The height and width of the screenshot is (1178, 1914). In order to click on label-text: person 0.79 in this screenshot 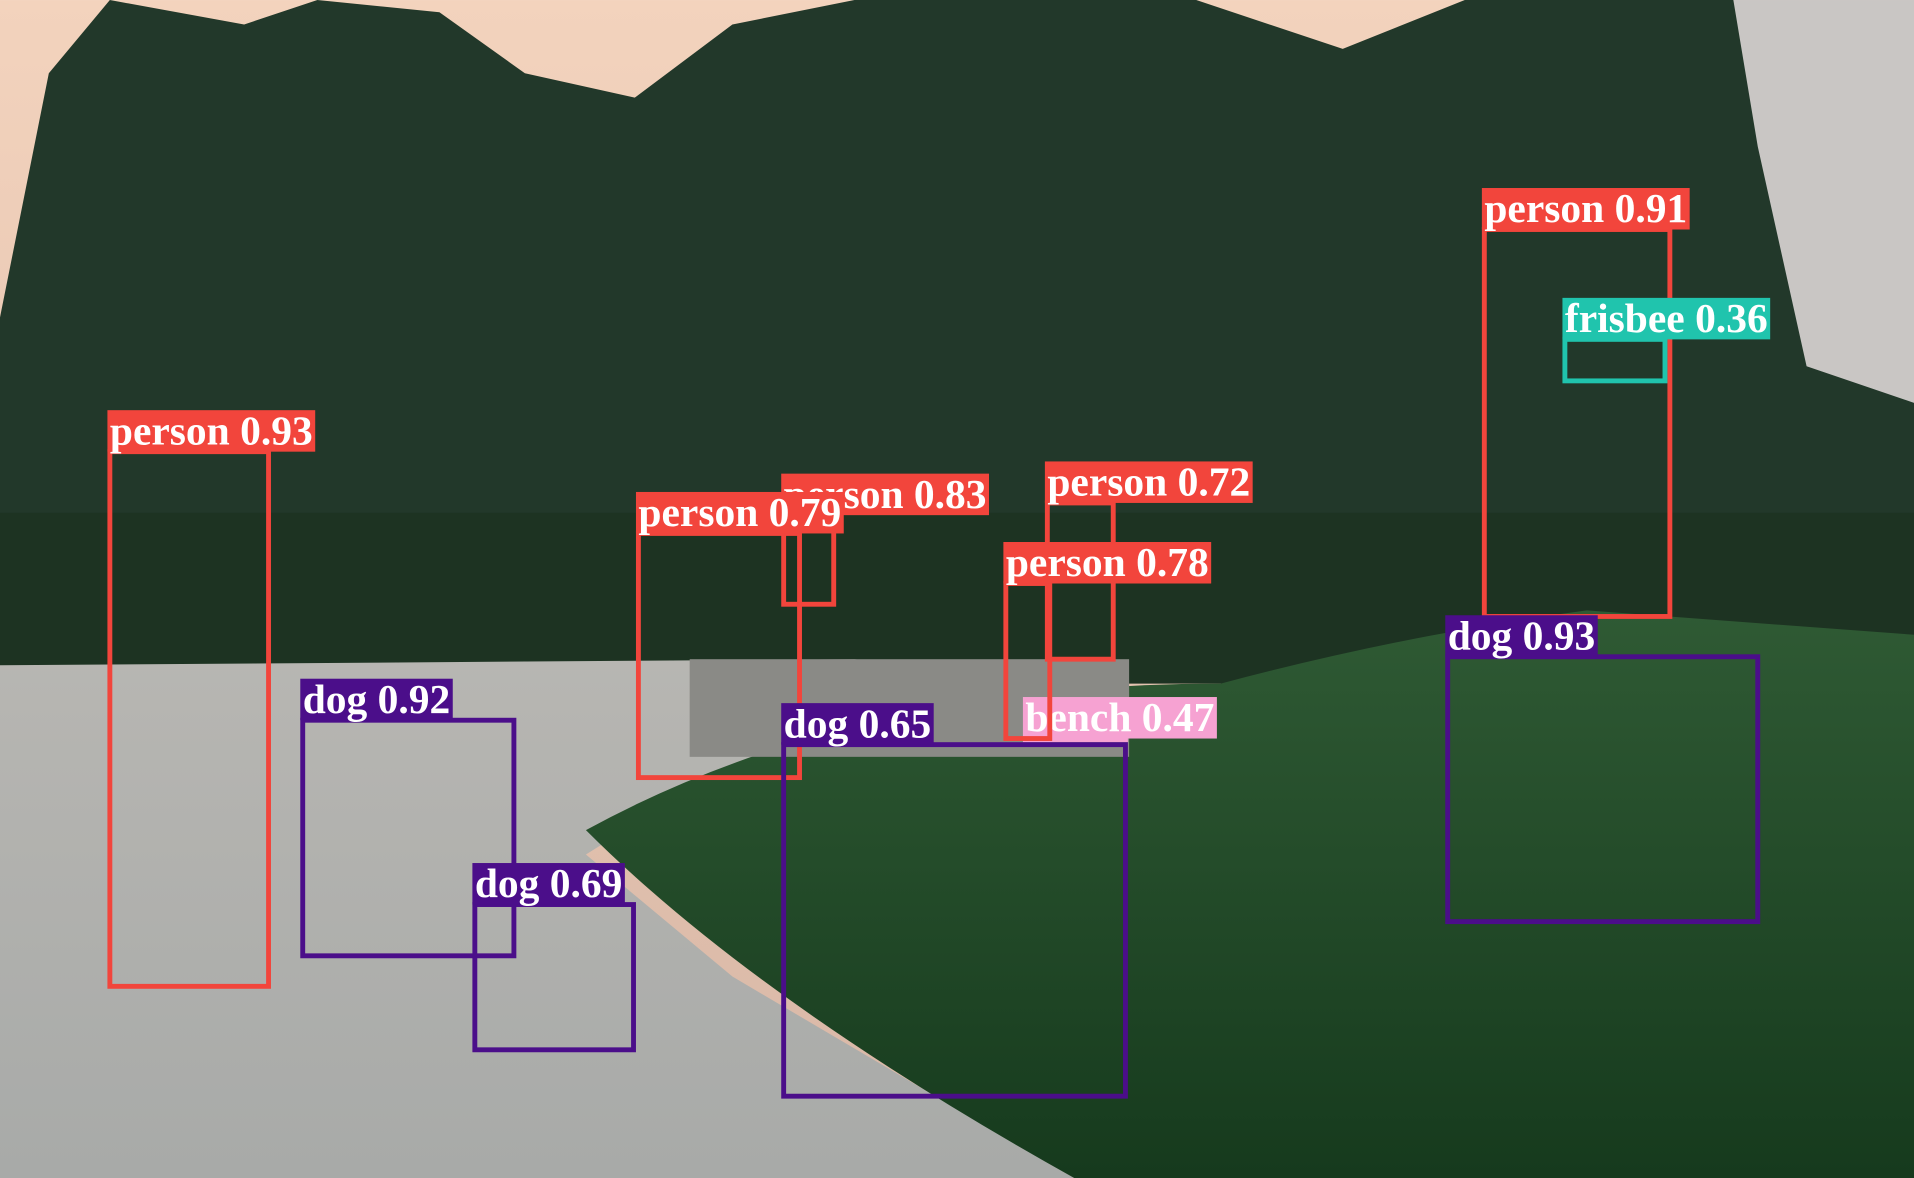, I will do `click(739, 512)`.